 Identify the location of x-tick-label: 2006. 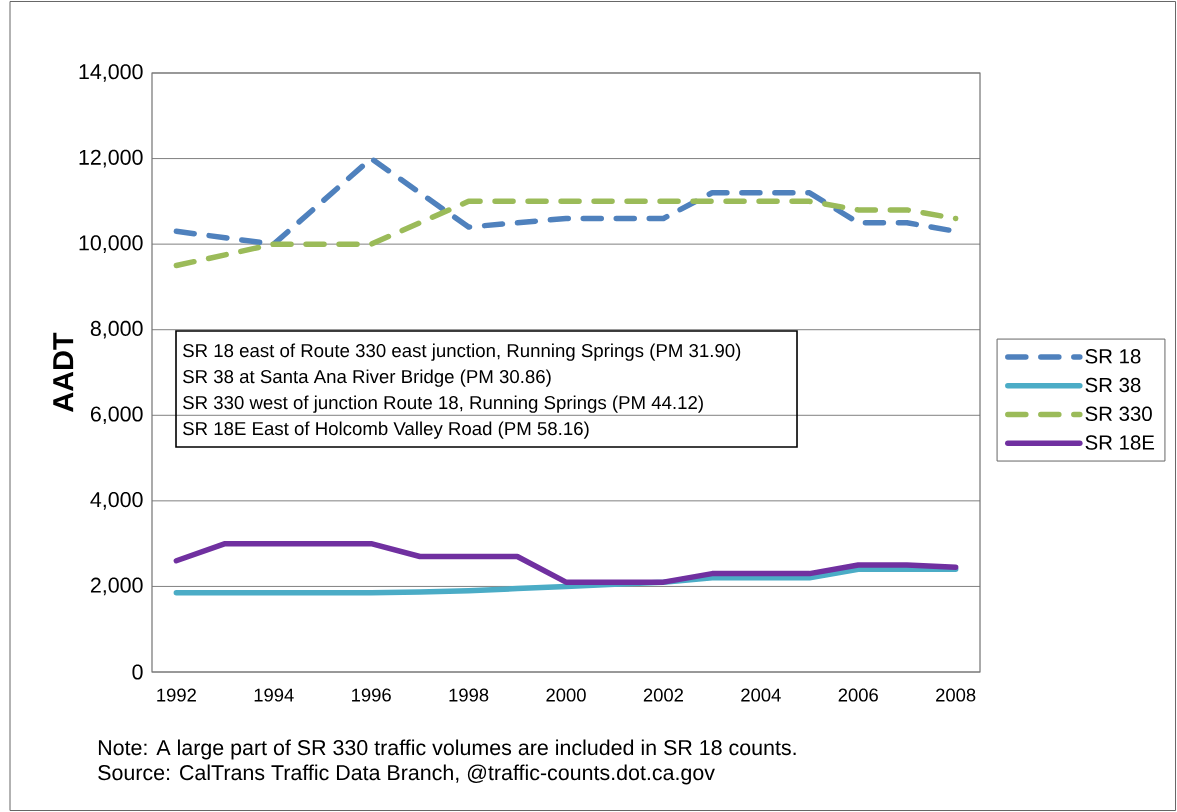
(858, 695).